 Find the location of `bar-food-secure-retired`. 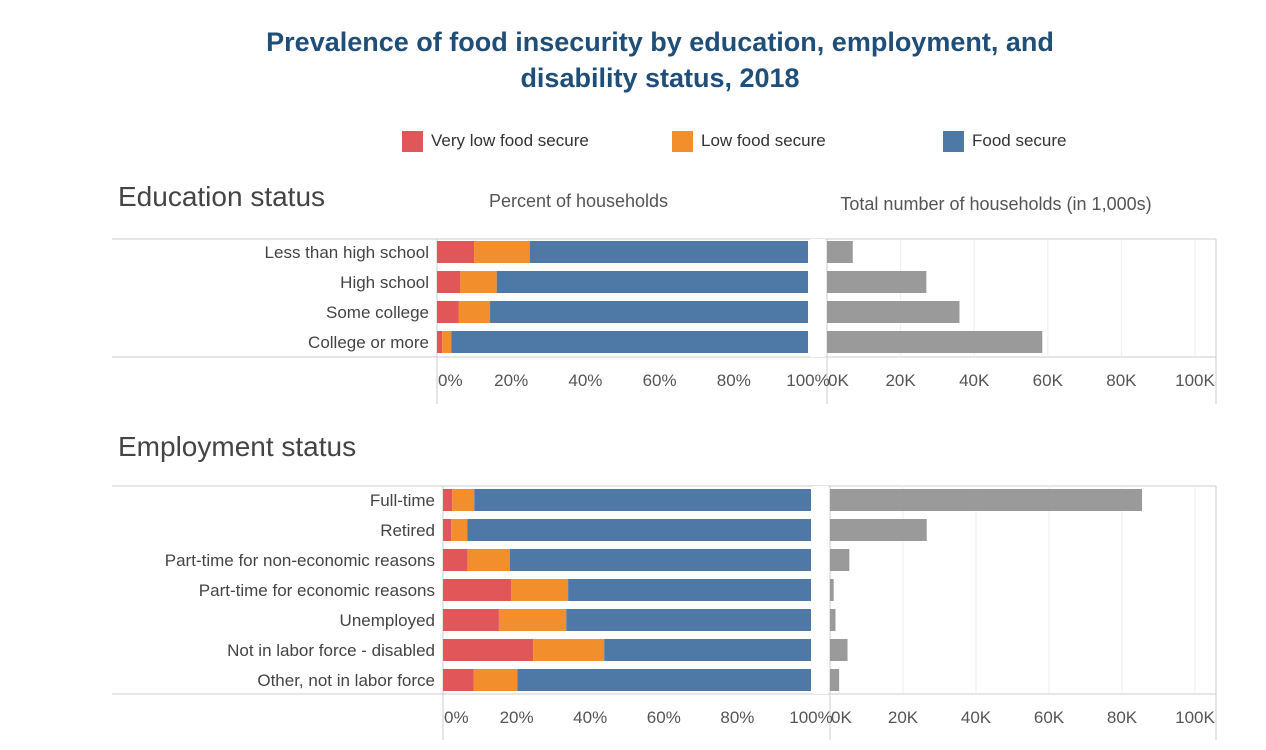

bar-food-secure-retired is located at coordinates (639, 530).